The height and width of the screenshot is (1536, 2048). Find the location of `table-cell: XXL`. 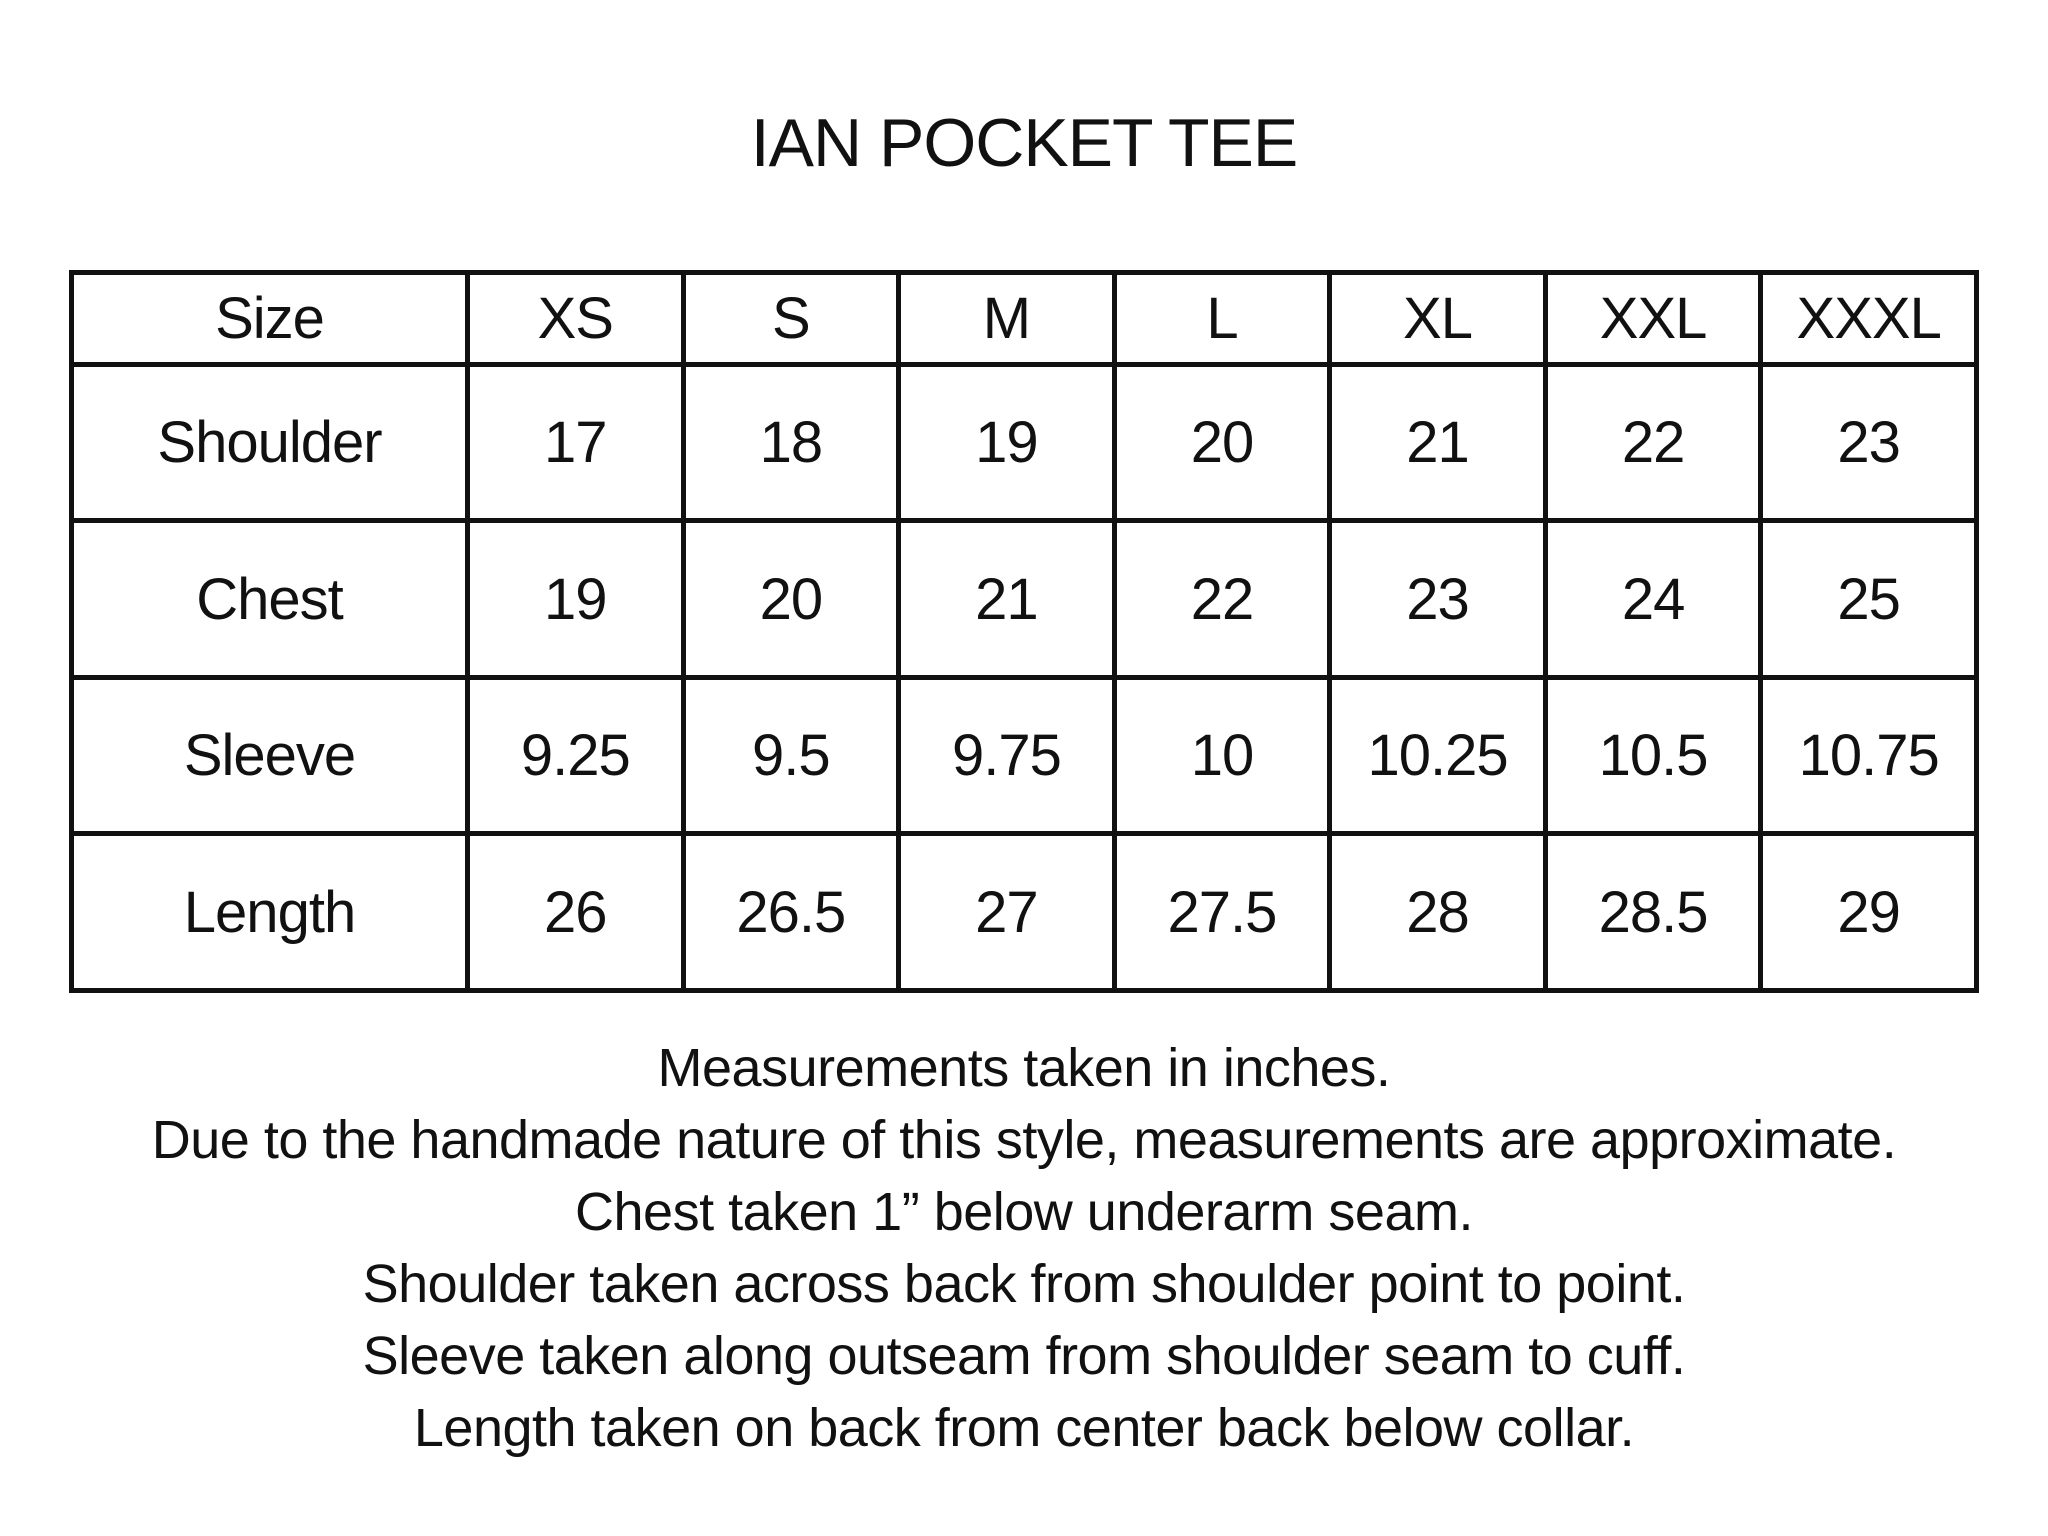

table-cell: XXL is located at coordinates (1653, 318).